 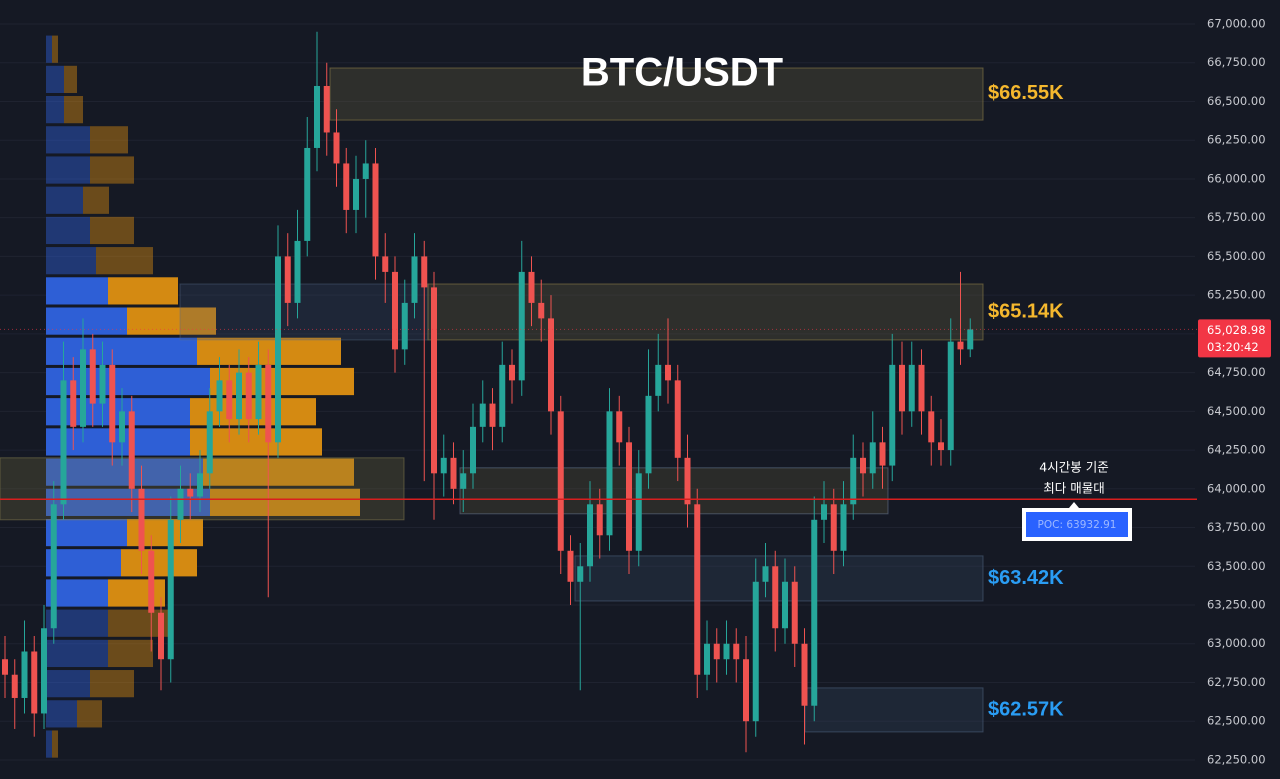 I want to click on y-tick-label: 65,250.00, so click(x=1236, y=295).